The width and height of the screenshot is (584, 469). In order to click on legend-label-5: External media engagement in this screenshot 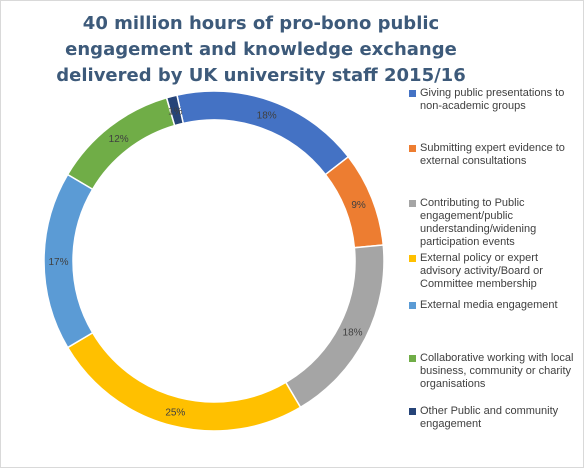, I will do `click(489, 305)`.